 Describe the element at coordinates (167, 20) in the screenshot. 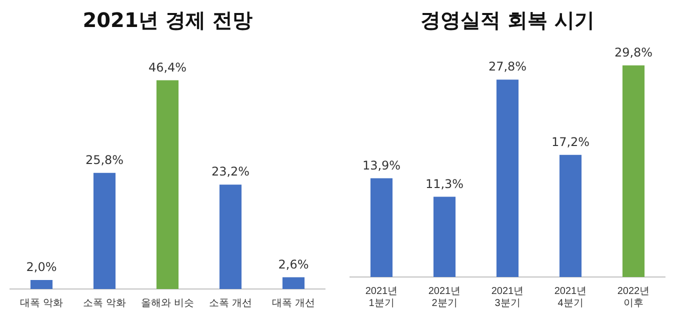

I see `chart-title: 2021년 경제 전망` at that location.